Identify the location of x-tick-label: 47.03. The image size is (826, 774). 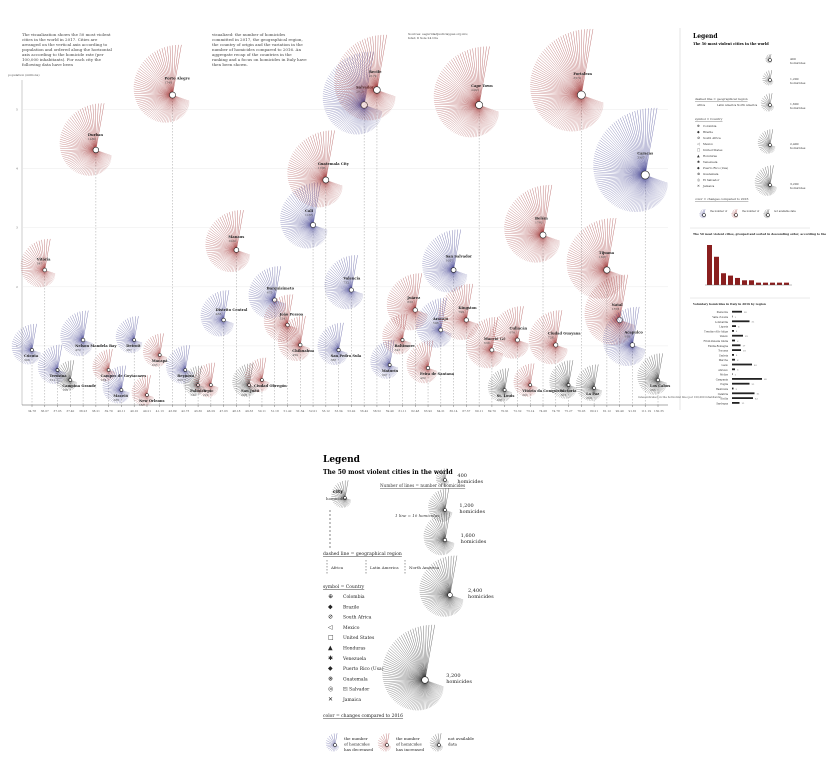
(224, 411).